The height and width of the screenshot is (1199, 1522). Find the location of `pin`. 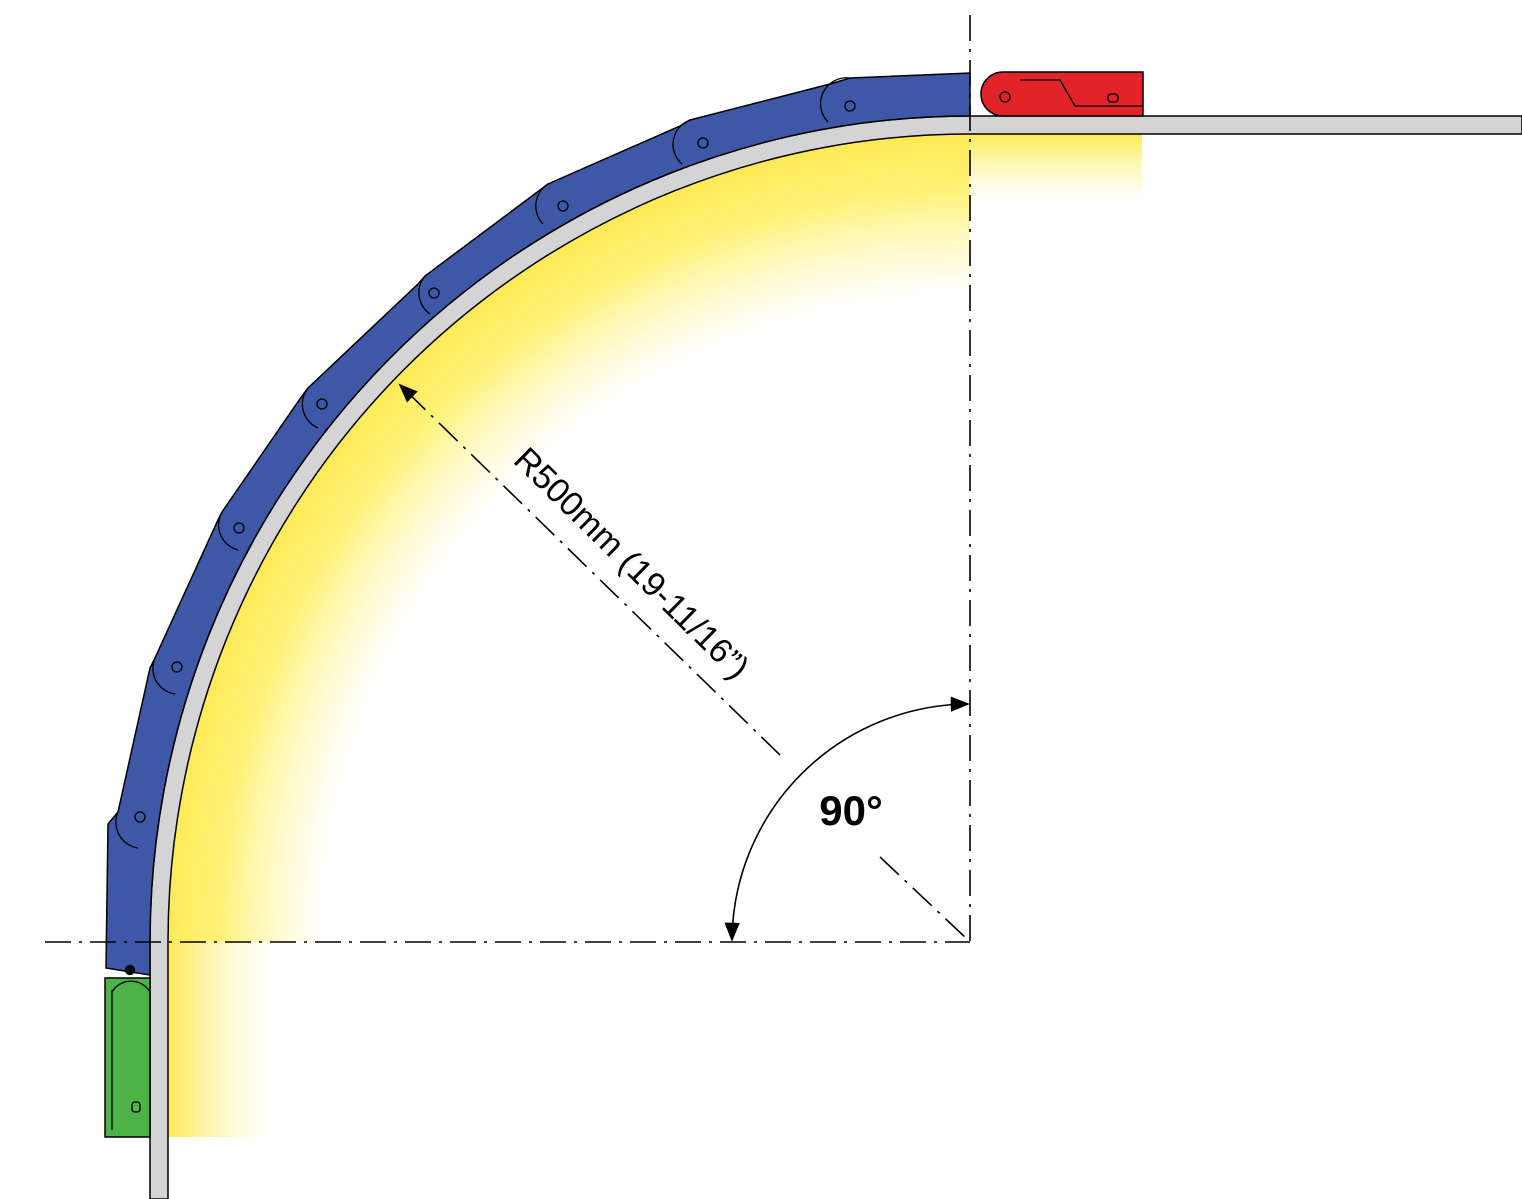

pin is located at coordinates (1005, 97).